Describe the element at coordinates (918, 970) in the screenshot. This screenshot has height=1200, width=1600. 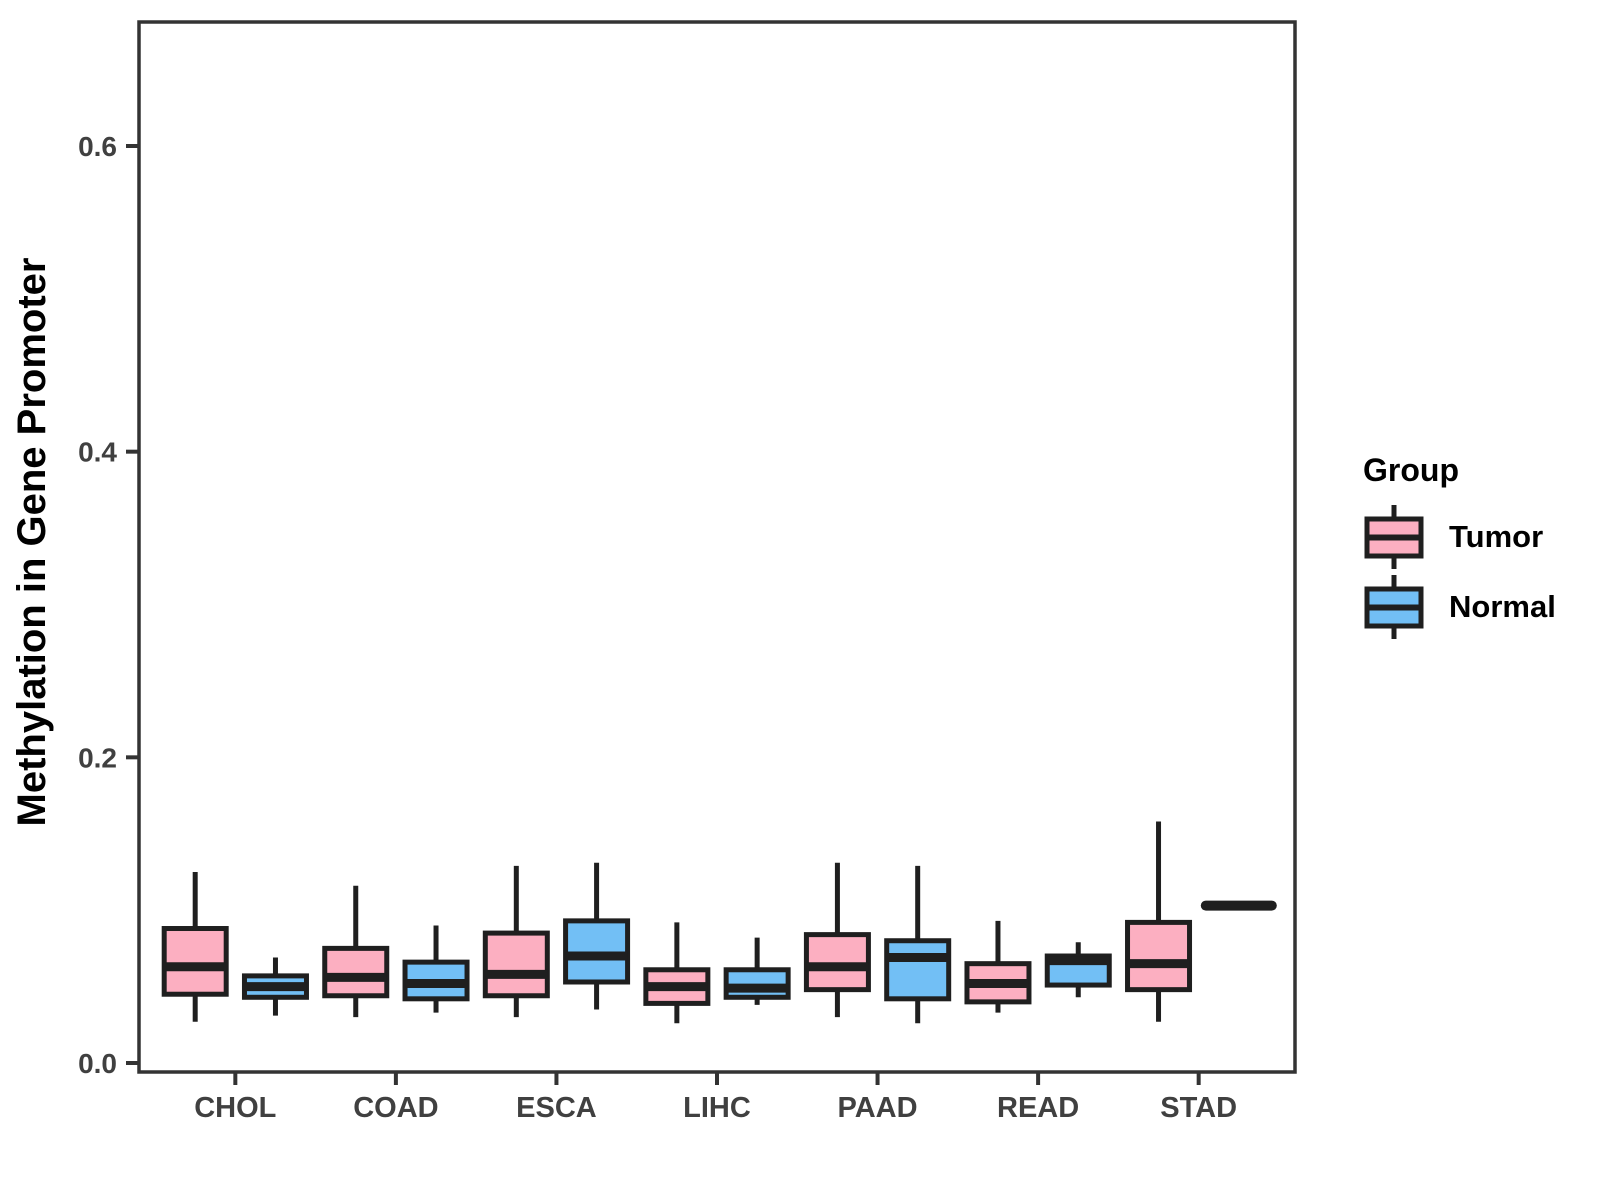
I see `box-paad-normal` at that location.